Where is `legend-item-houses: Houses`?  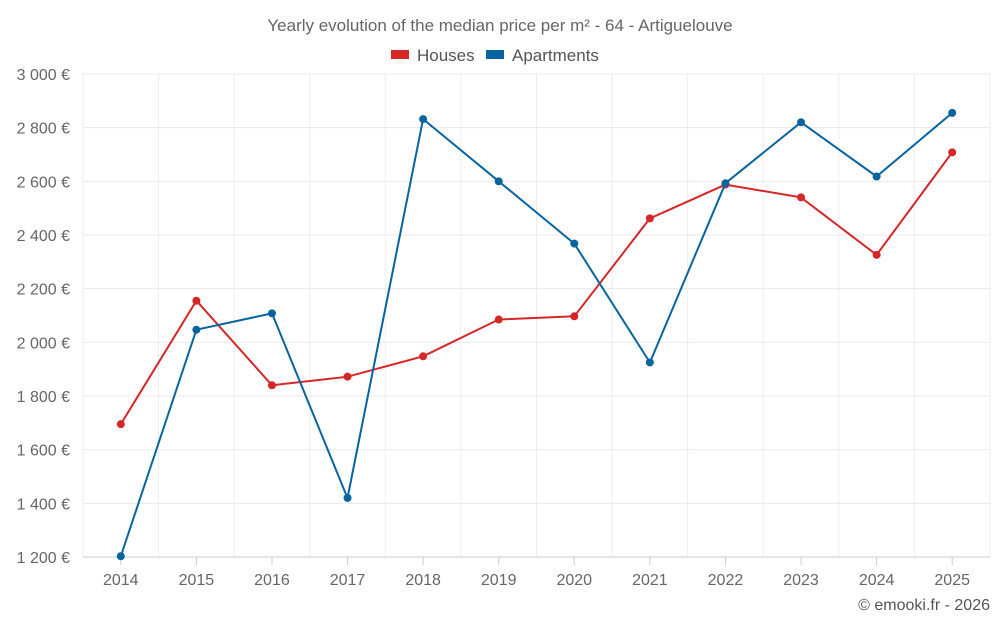 legend-item-houses: Houses is located at coordinates (433, 55).